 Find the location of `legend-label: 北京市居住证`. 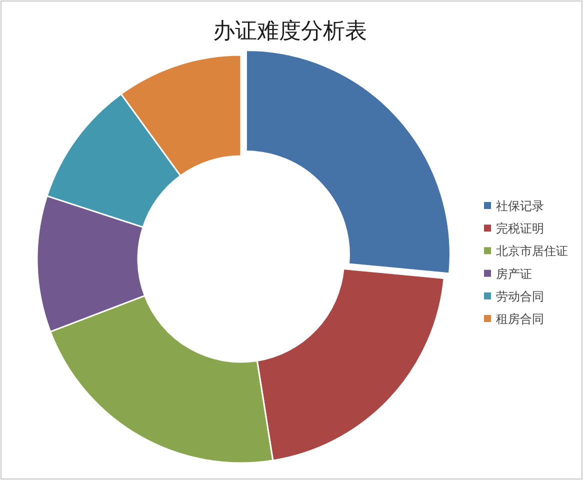

legend-label: 北京市居住证 is located at coordinates (532, 251).